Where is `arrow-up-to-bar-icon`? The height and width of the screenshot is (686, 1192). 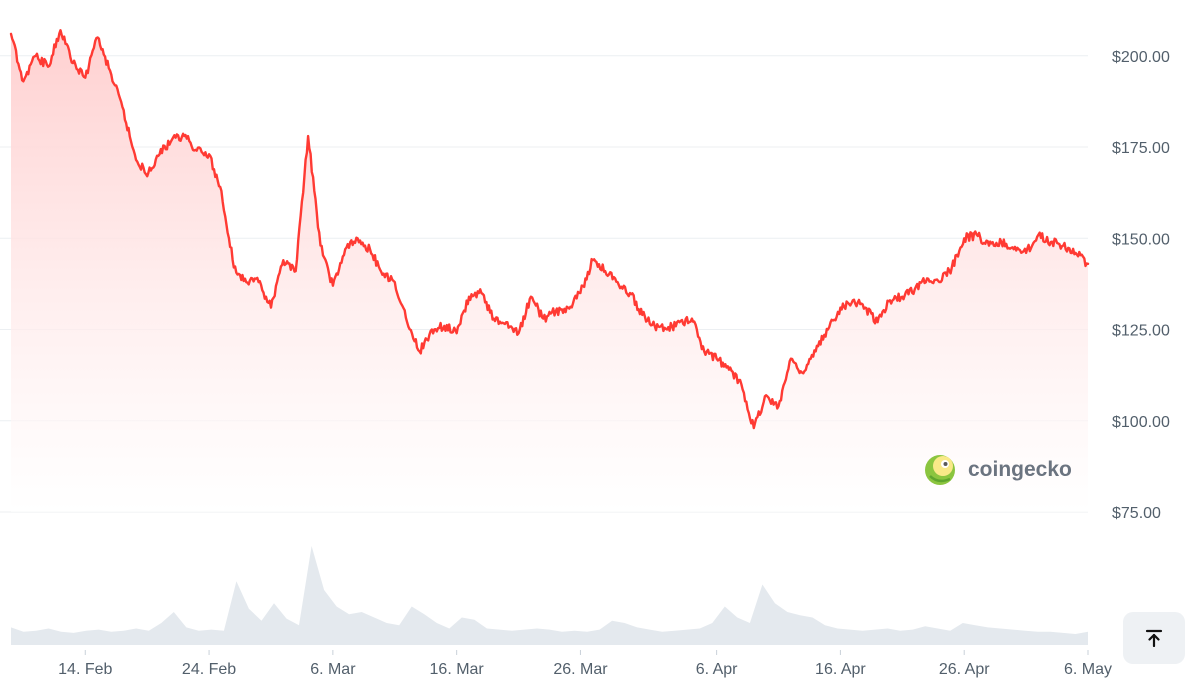
arrow-up-to-bar-icon is located at coordinates (1154, 638).